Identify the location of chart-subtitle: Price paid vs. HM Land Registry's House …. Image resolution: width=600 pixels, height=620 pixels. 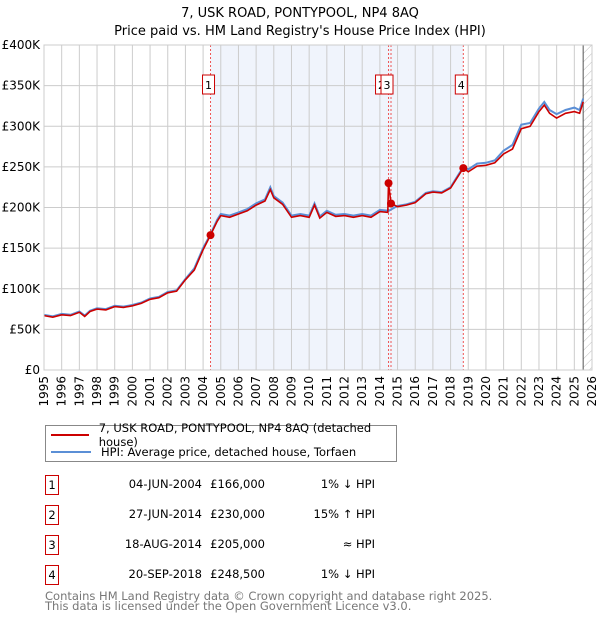
(300, 31).